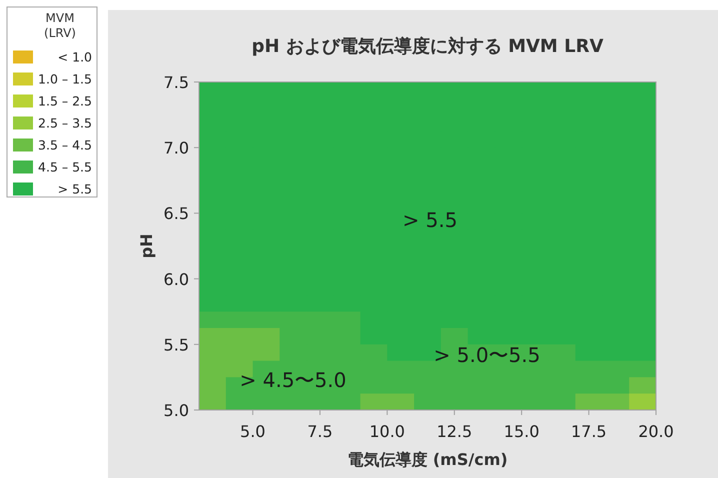  I want to click on y-tick-label: 7.0, so click(176, 148).